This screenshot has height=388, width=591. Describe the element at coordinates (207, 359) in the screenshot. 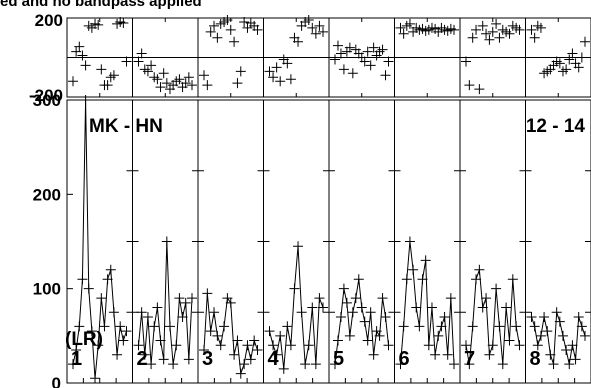

I see `if-label: 3` at that location.